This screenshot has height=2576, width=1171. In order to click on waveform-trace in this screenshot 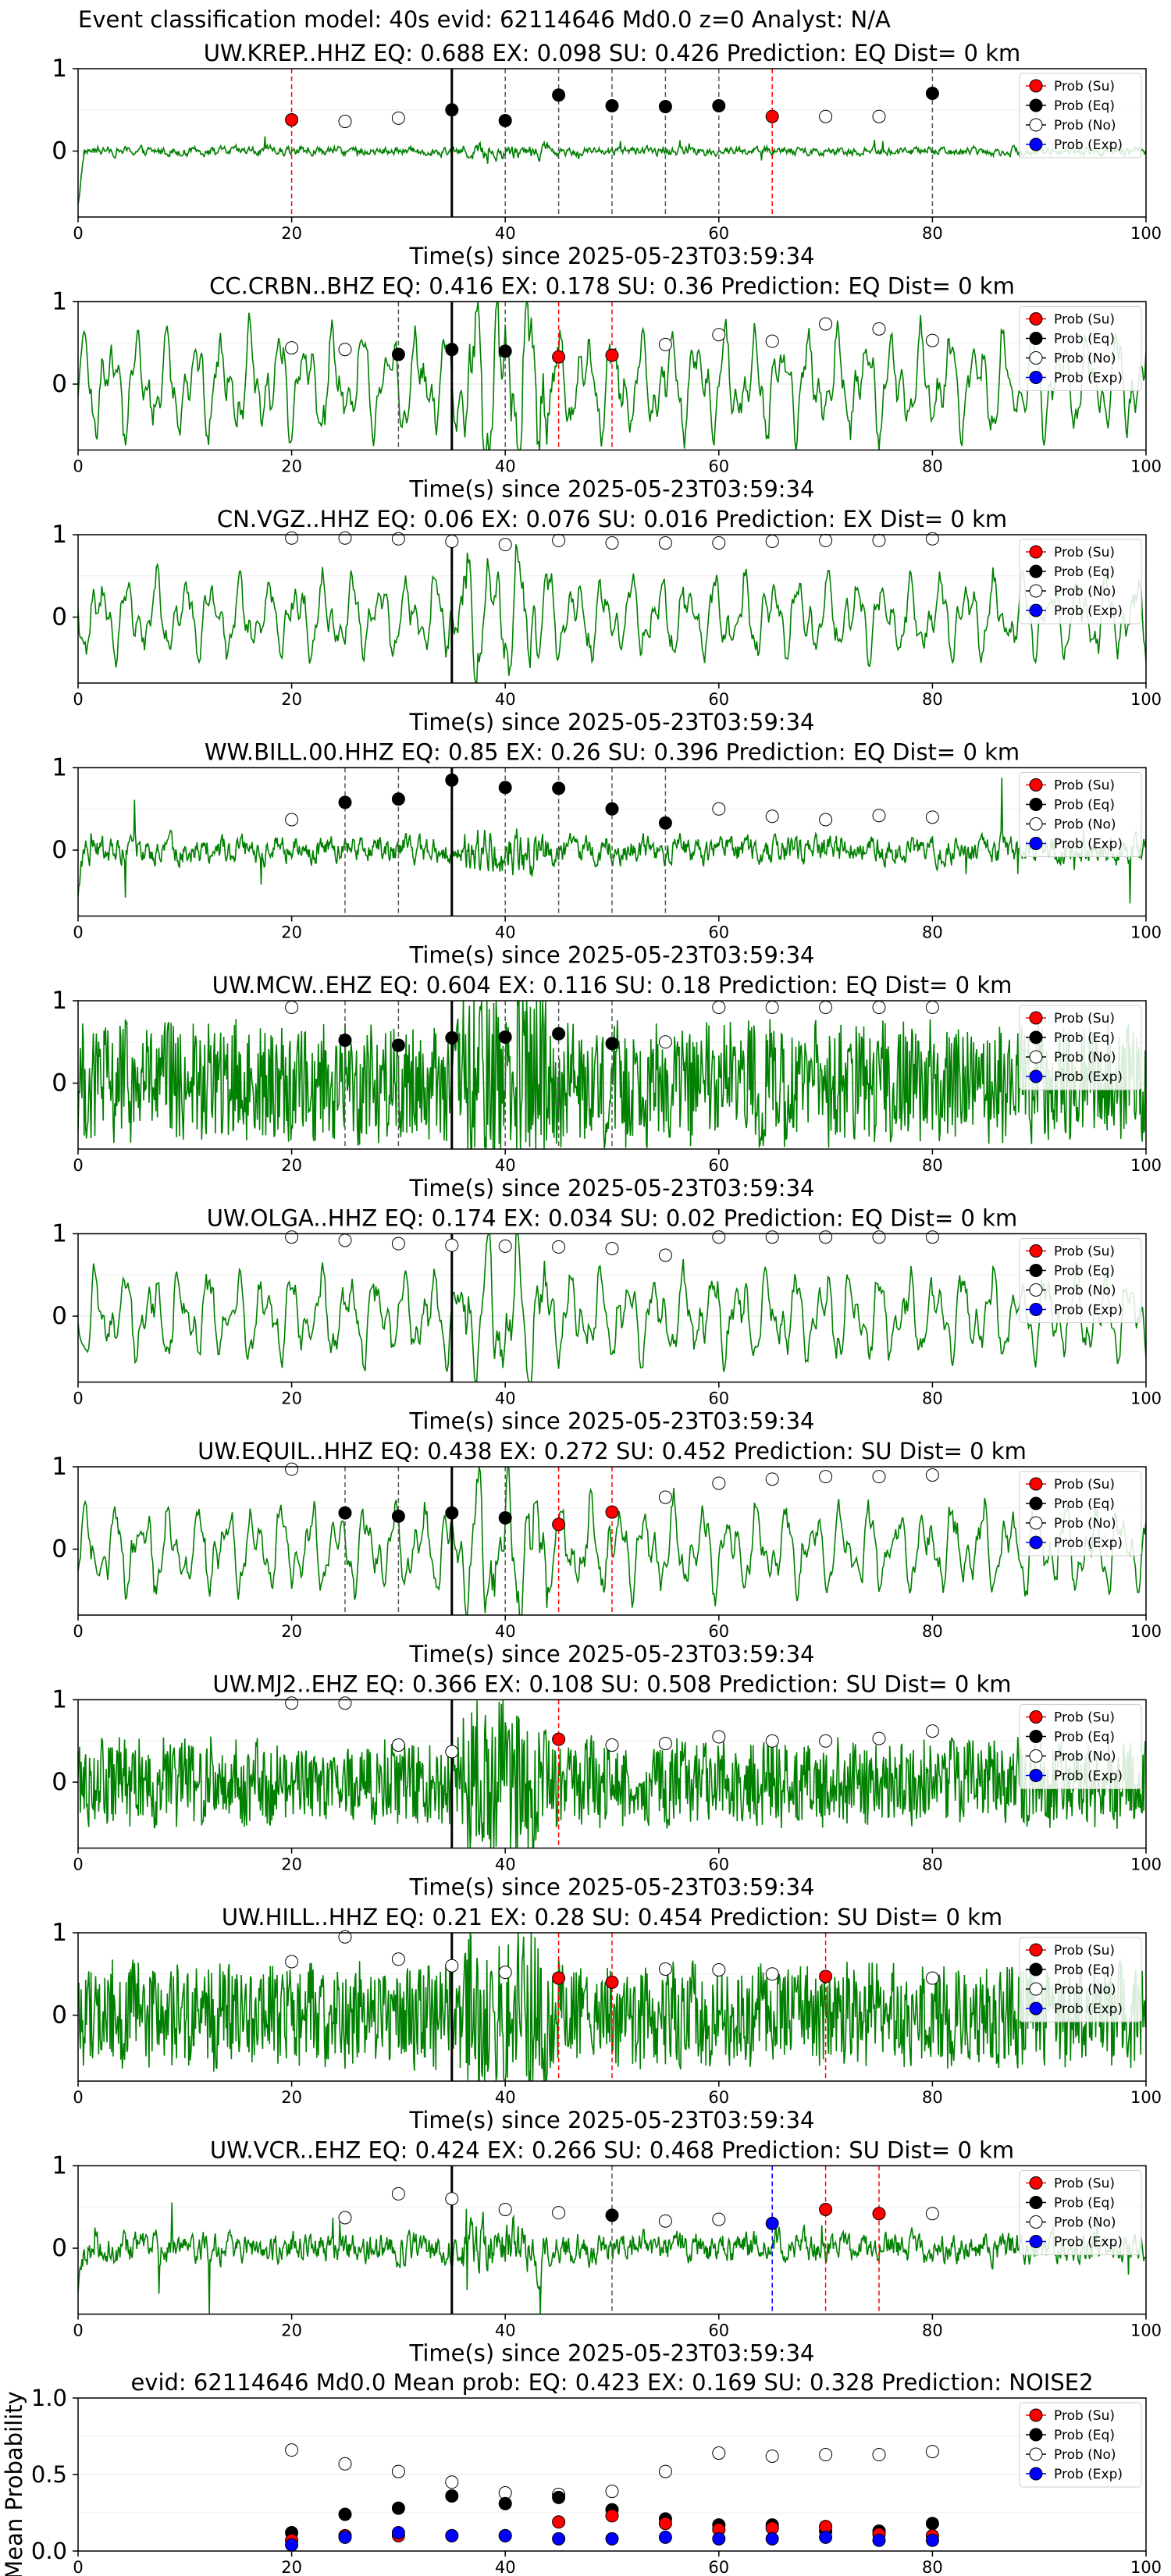, I will do `click(612, 1773)`.